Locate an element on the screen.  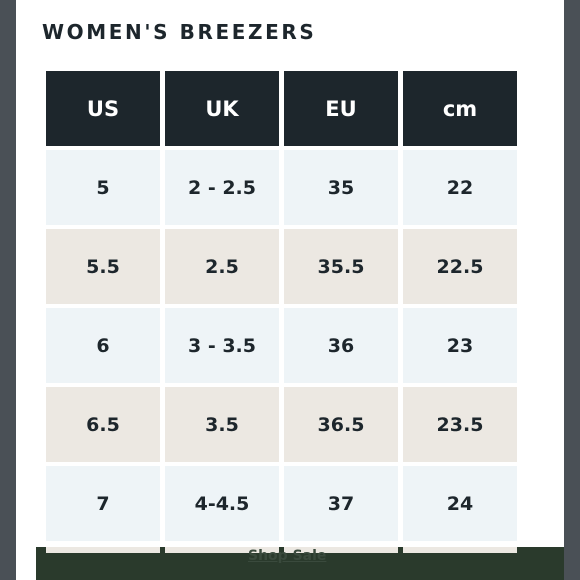
table-cell: 3 - 3.5 is located at coordinates (222, 345).